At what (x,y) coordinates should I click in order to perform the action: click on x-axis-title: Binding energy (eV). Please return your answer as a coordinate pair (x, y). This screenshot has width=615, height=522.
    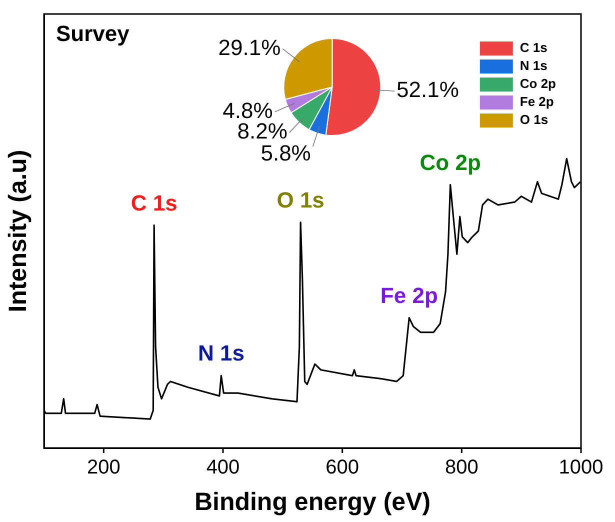
    Looking at the image, I should click on (312, 502).